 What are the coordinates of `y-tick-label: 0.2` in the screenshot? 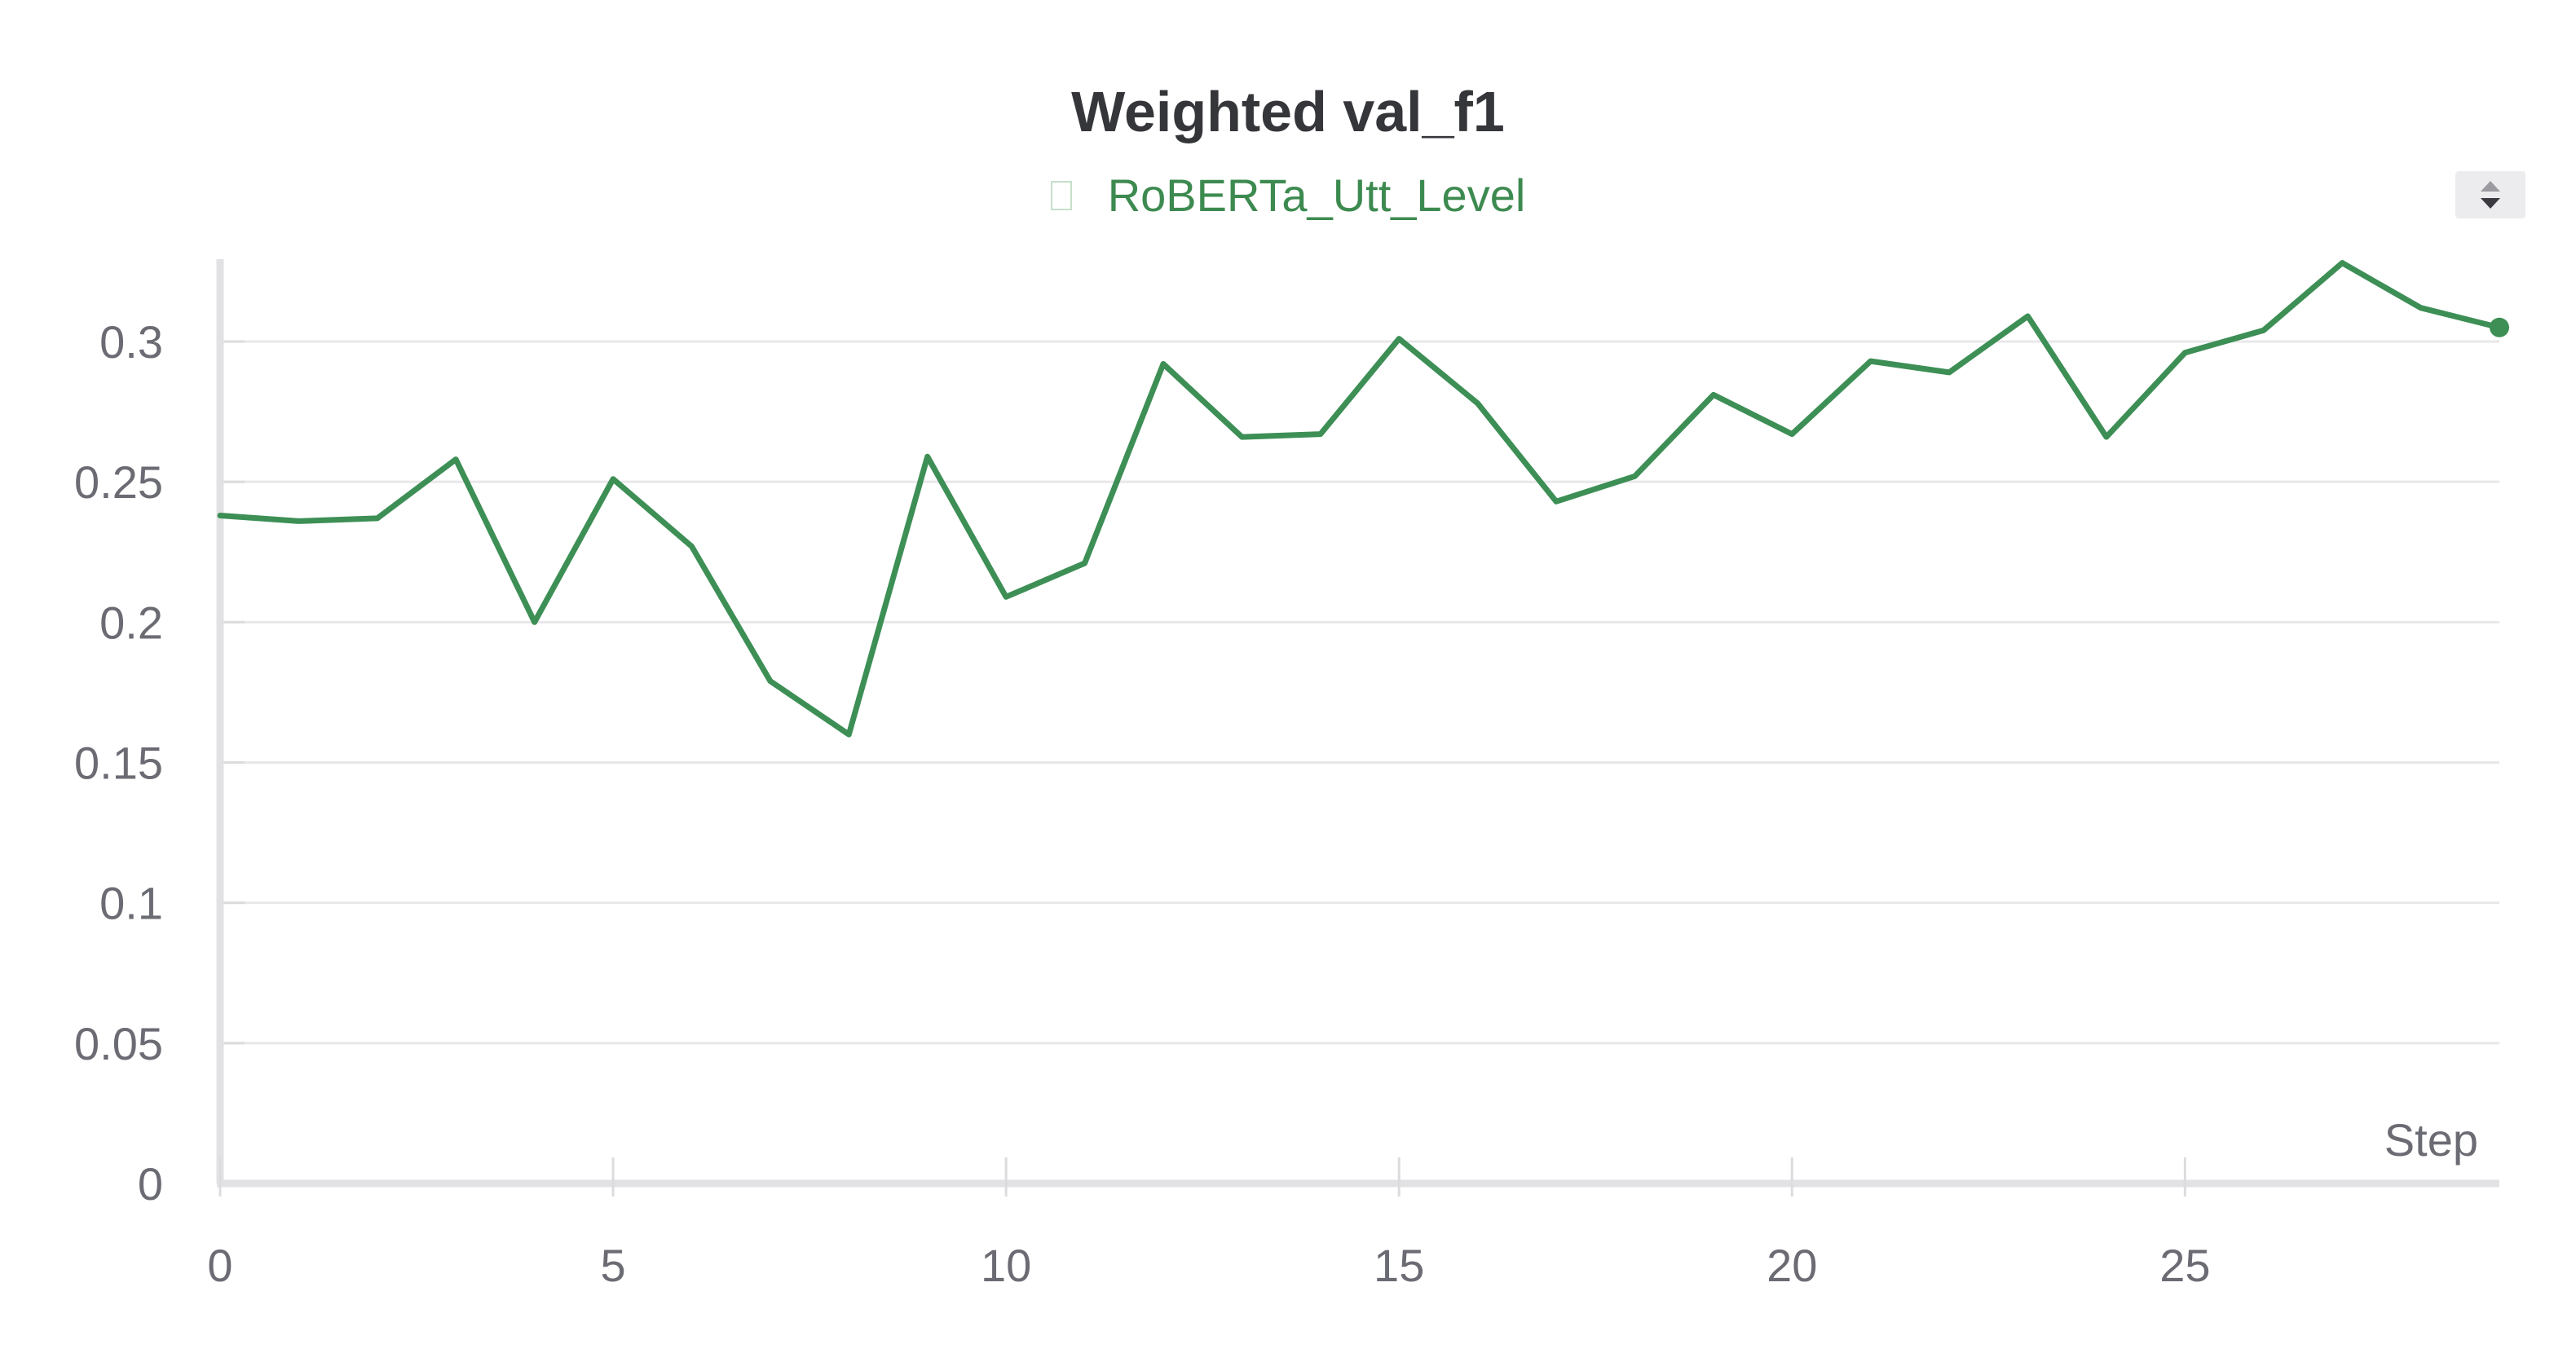 It's located at (131, 622).